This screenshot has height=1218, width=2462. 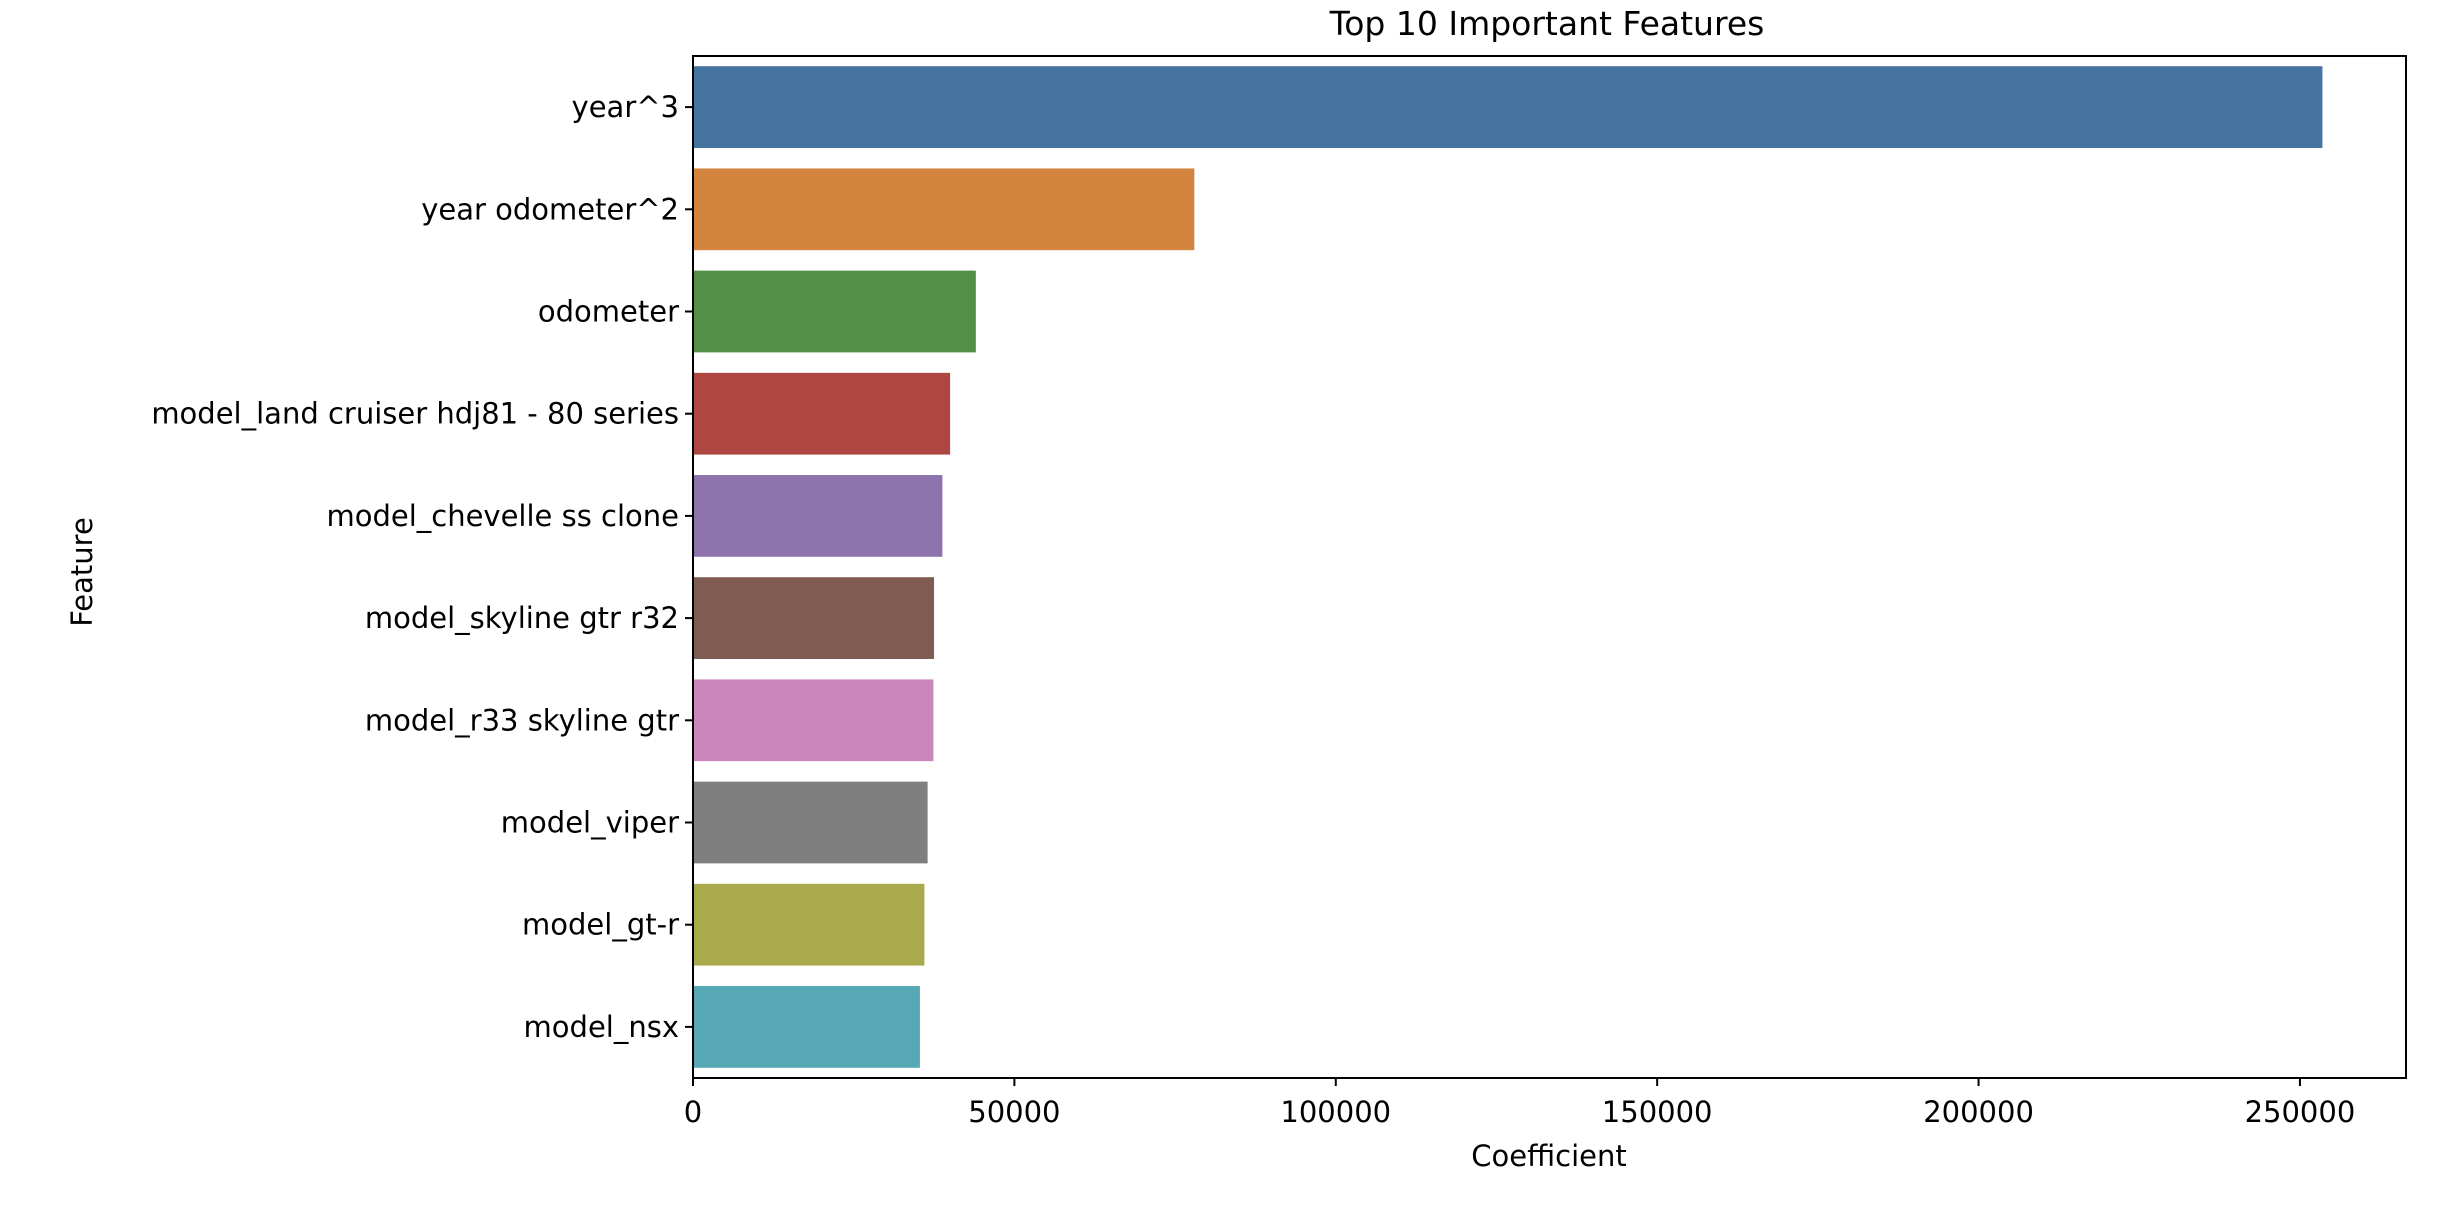 What do you see at coordinates (1978, 1112) in the screenshot?
I see `x-tick-label-4: 200000` at bounding box center [1978, 1112].